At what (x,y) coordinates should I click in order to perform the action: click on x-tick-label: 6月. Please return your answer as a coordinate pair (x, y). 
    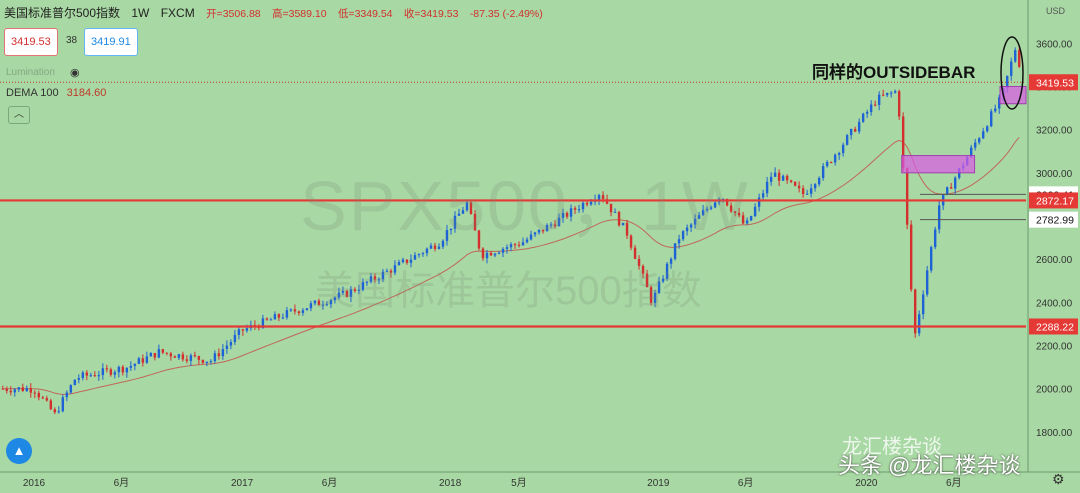
    Looking at the image, I should click on (746, 483).